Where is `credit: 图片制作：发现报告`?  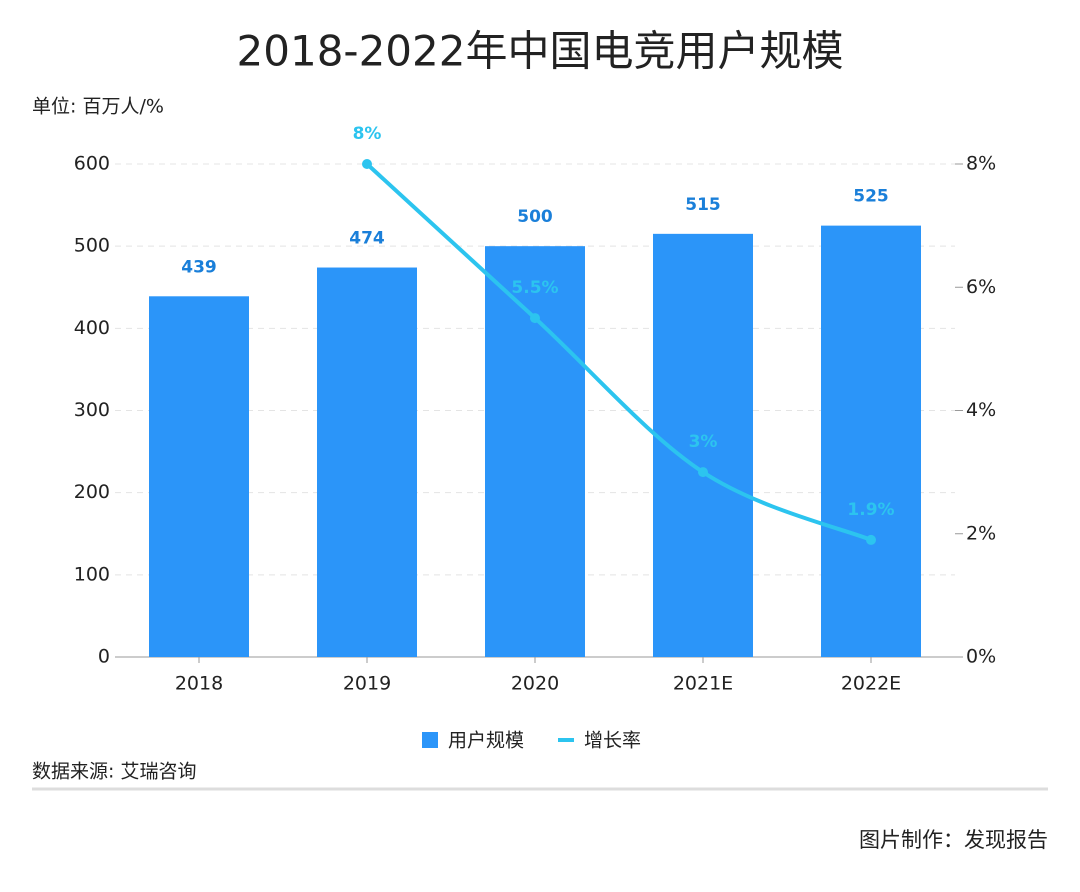
credit: 图片制作：发现报告 is located at coordinates (953, 840).